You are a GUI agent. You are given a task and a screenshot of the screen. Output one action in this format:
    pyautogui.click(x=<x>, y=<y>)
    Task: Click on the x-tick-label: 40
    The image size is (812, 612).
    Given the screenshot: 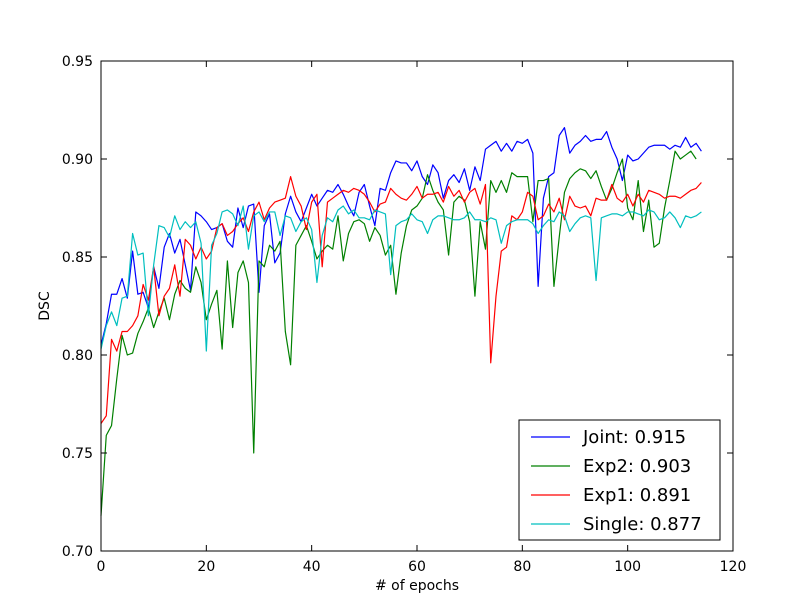 What is the action you would take?
    pyautogui.click(x=312, y=567)
    